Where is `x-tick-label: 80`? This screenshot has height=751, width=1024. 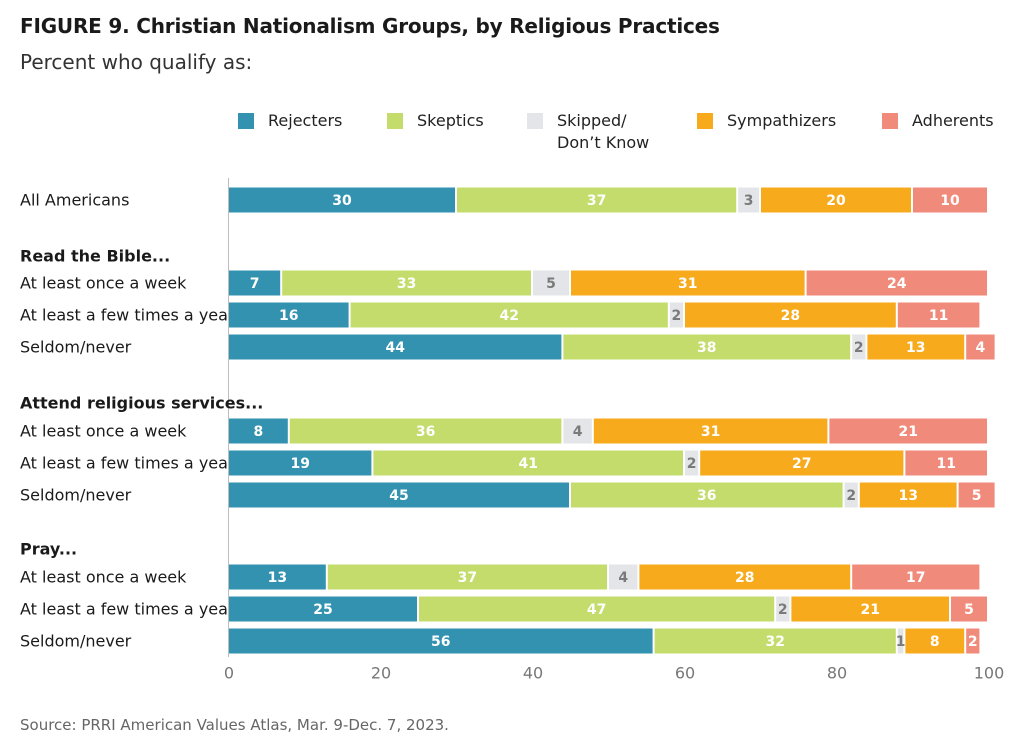
x-tick-label: 80 is located at coordinates (837, 673).